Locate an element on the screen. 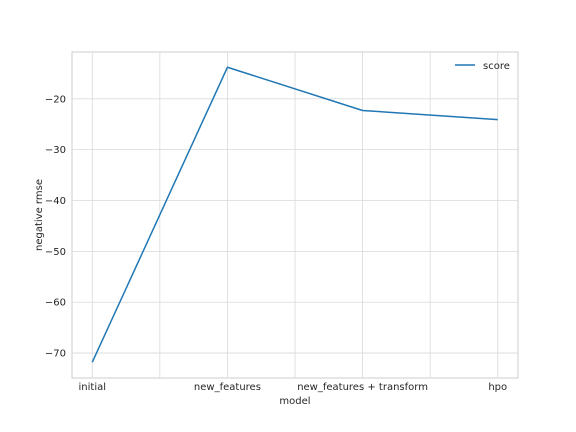 The image size is (576, 432). y-tick-label: −70 is located at coordinates (55, 354).